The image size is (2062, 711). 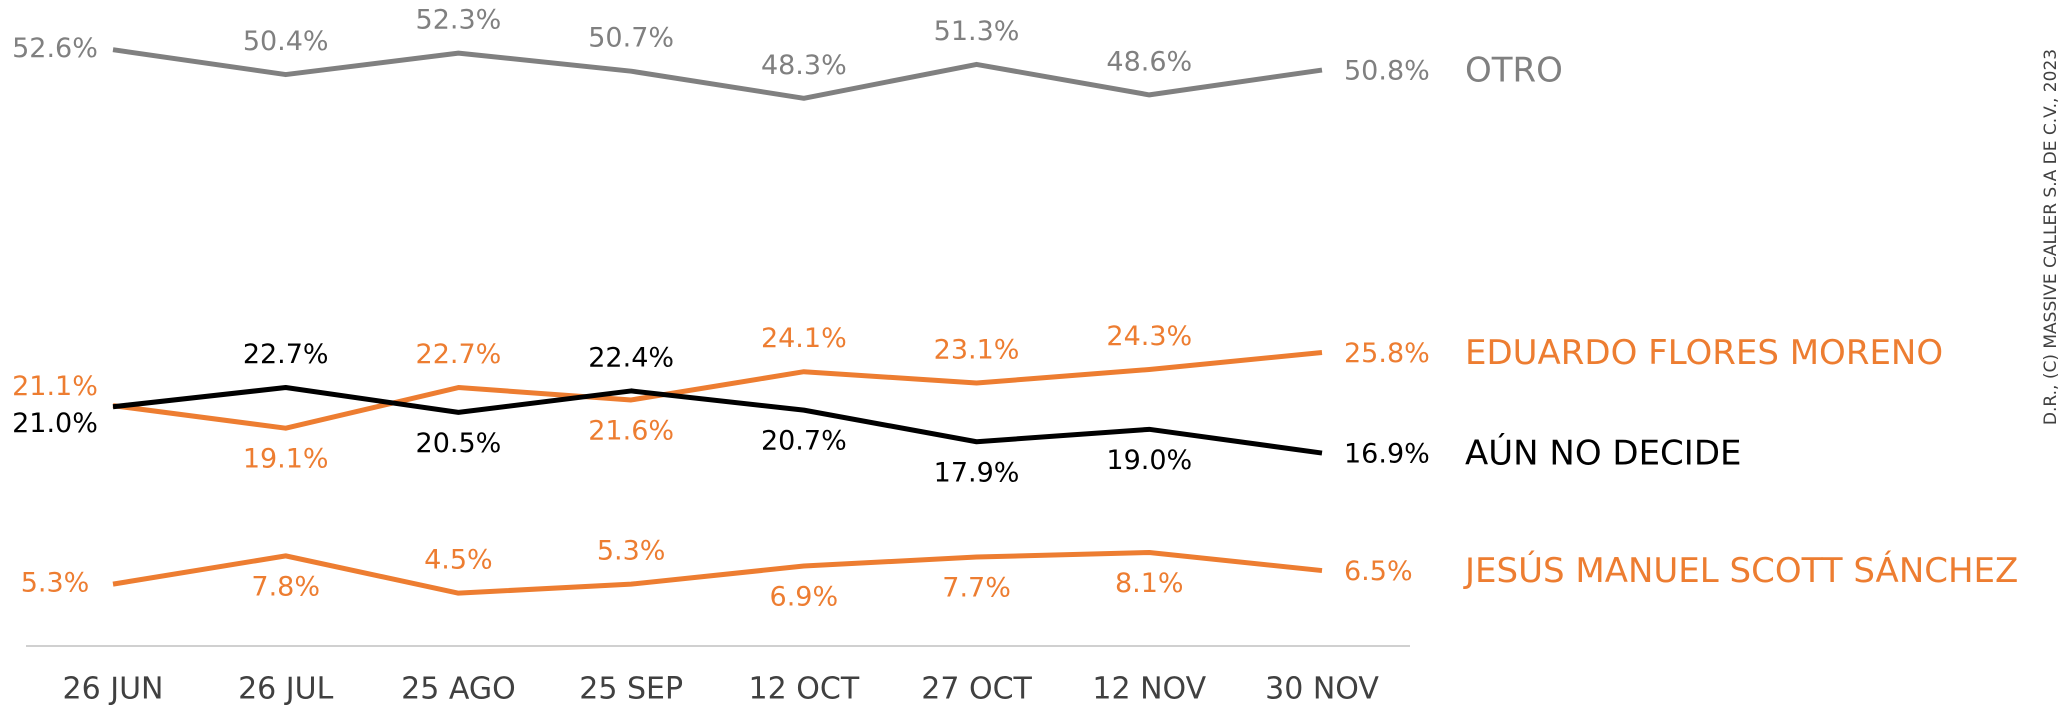 What do you see at coordinates (1149, 61) in the screenshot?
I see `data-label: 48.6%` at bounding box center [1149, 61].